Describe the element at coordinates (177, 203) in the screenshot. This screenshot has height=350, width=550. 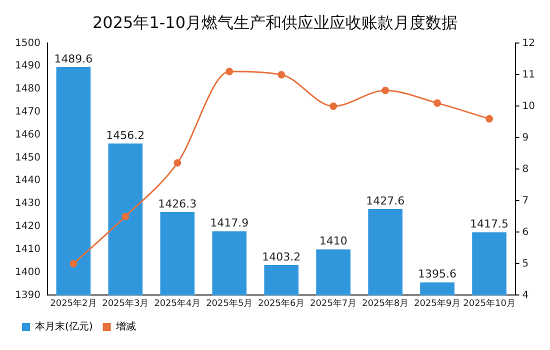
I see `data-label: 1426.3` at that location.